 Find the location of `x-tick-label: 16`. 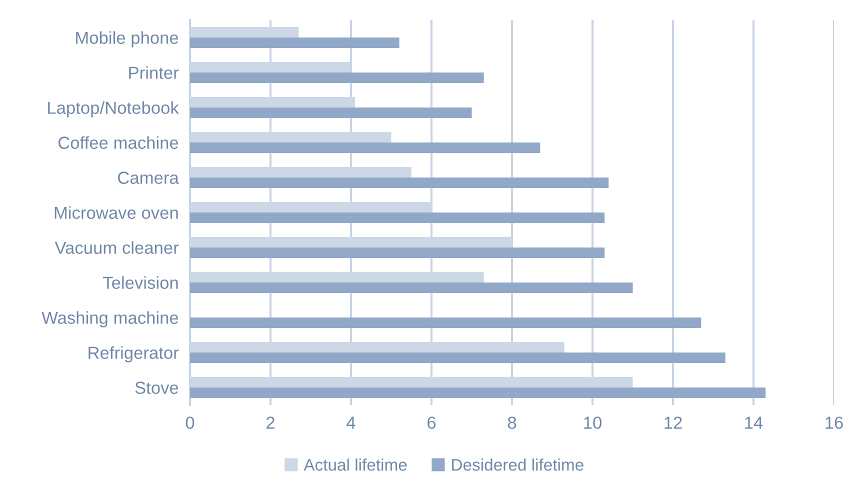

x-tick-label: 16 is located at coordinates (834, 422).